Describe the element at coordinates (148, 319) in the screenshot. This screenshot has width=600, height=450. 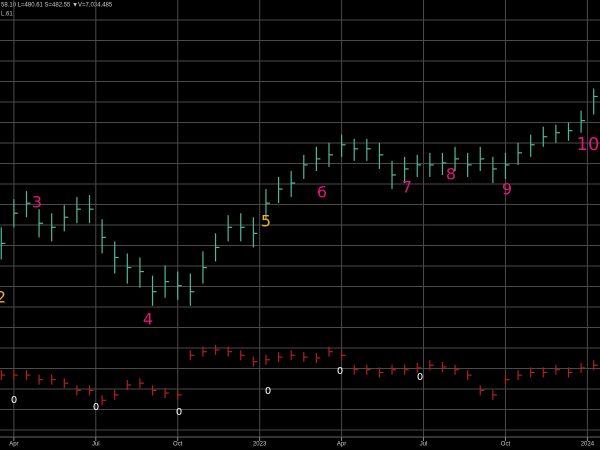
I see `annotation: 4` at that location.